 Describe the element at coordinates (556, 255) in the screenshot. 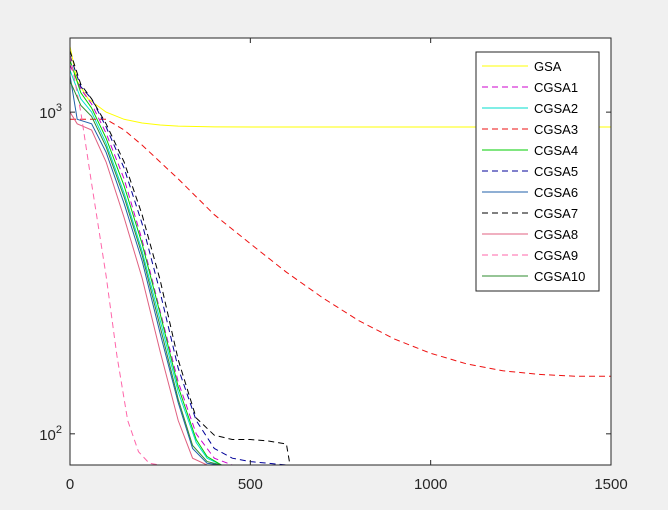

I see `legend-label: CGSA9` at that location.